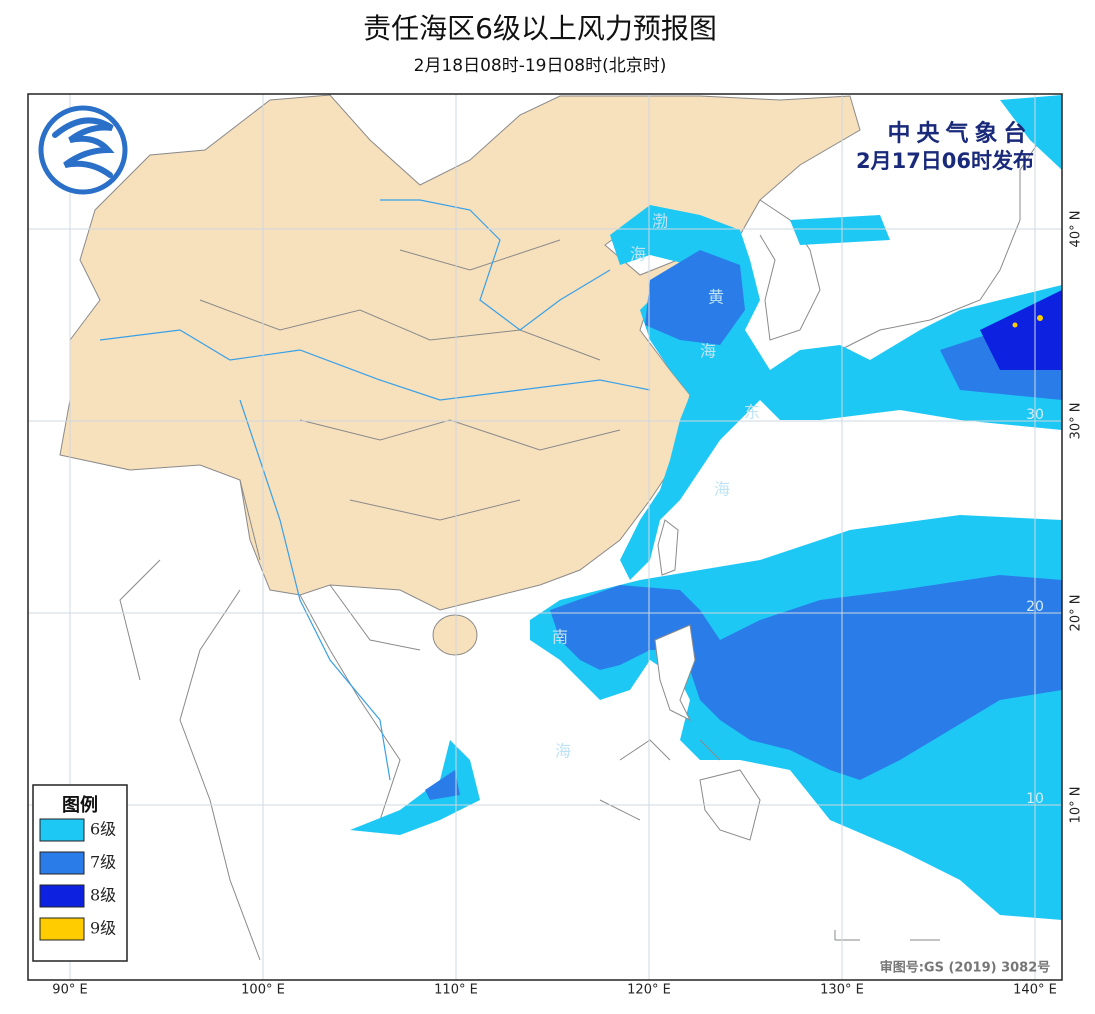 This screenshot has height=1014, width=1095. What do you see at coordinates (1076, 613) in the screenshot?
I see `lat-label: 20° N` at bounding box center [1076, 613].